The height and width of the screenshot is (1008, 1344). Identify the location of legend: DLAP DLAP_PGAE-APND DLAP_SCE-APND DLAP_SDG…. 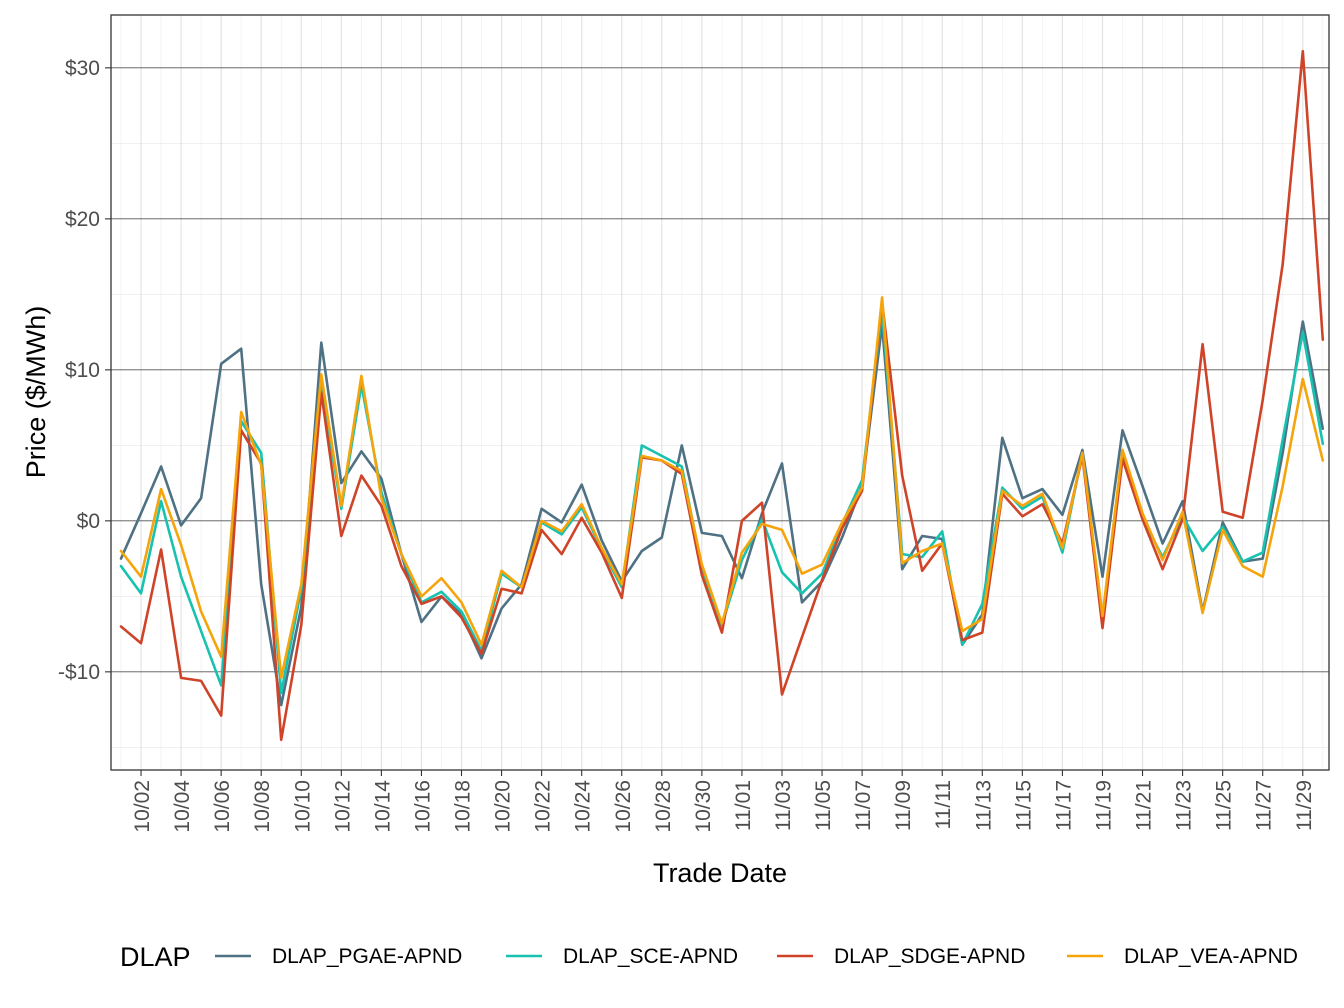
(709, 957).